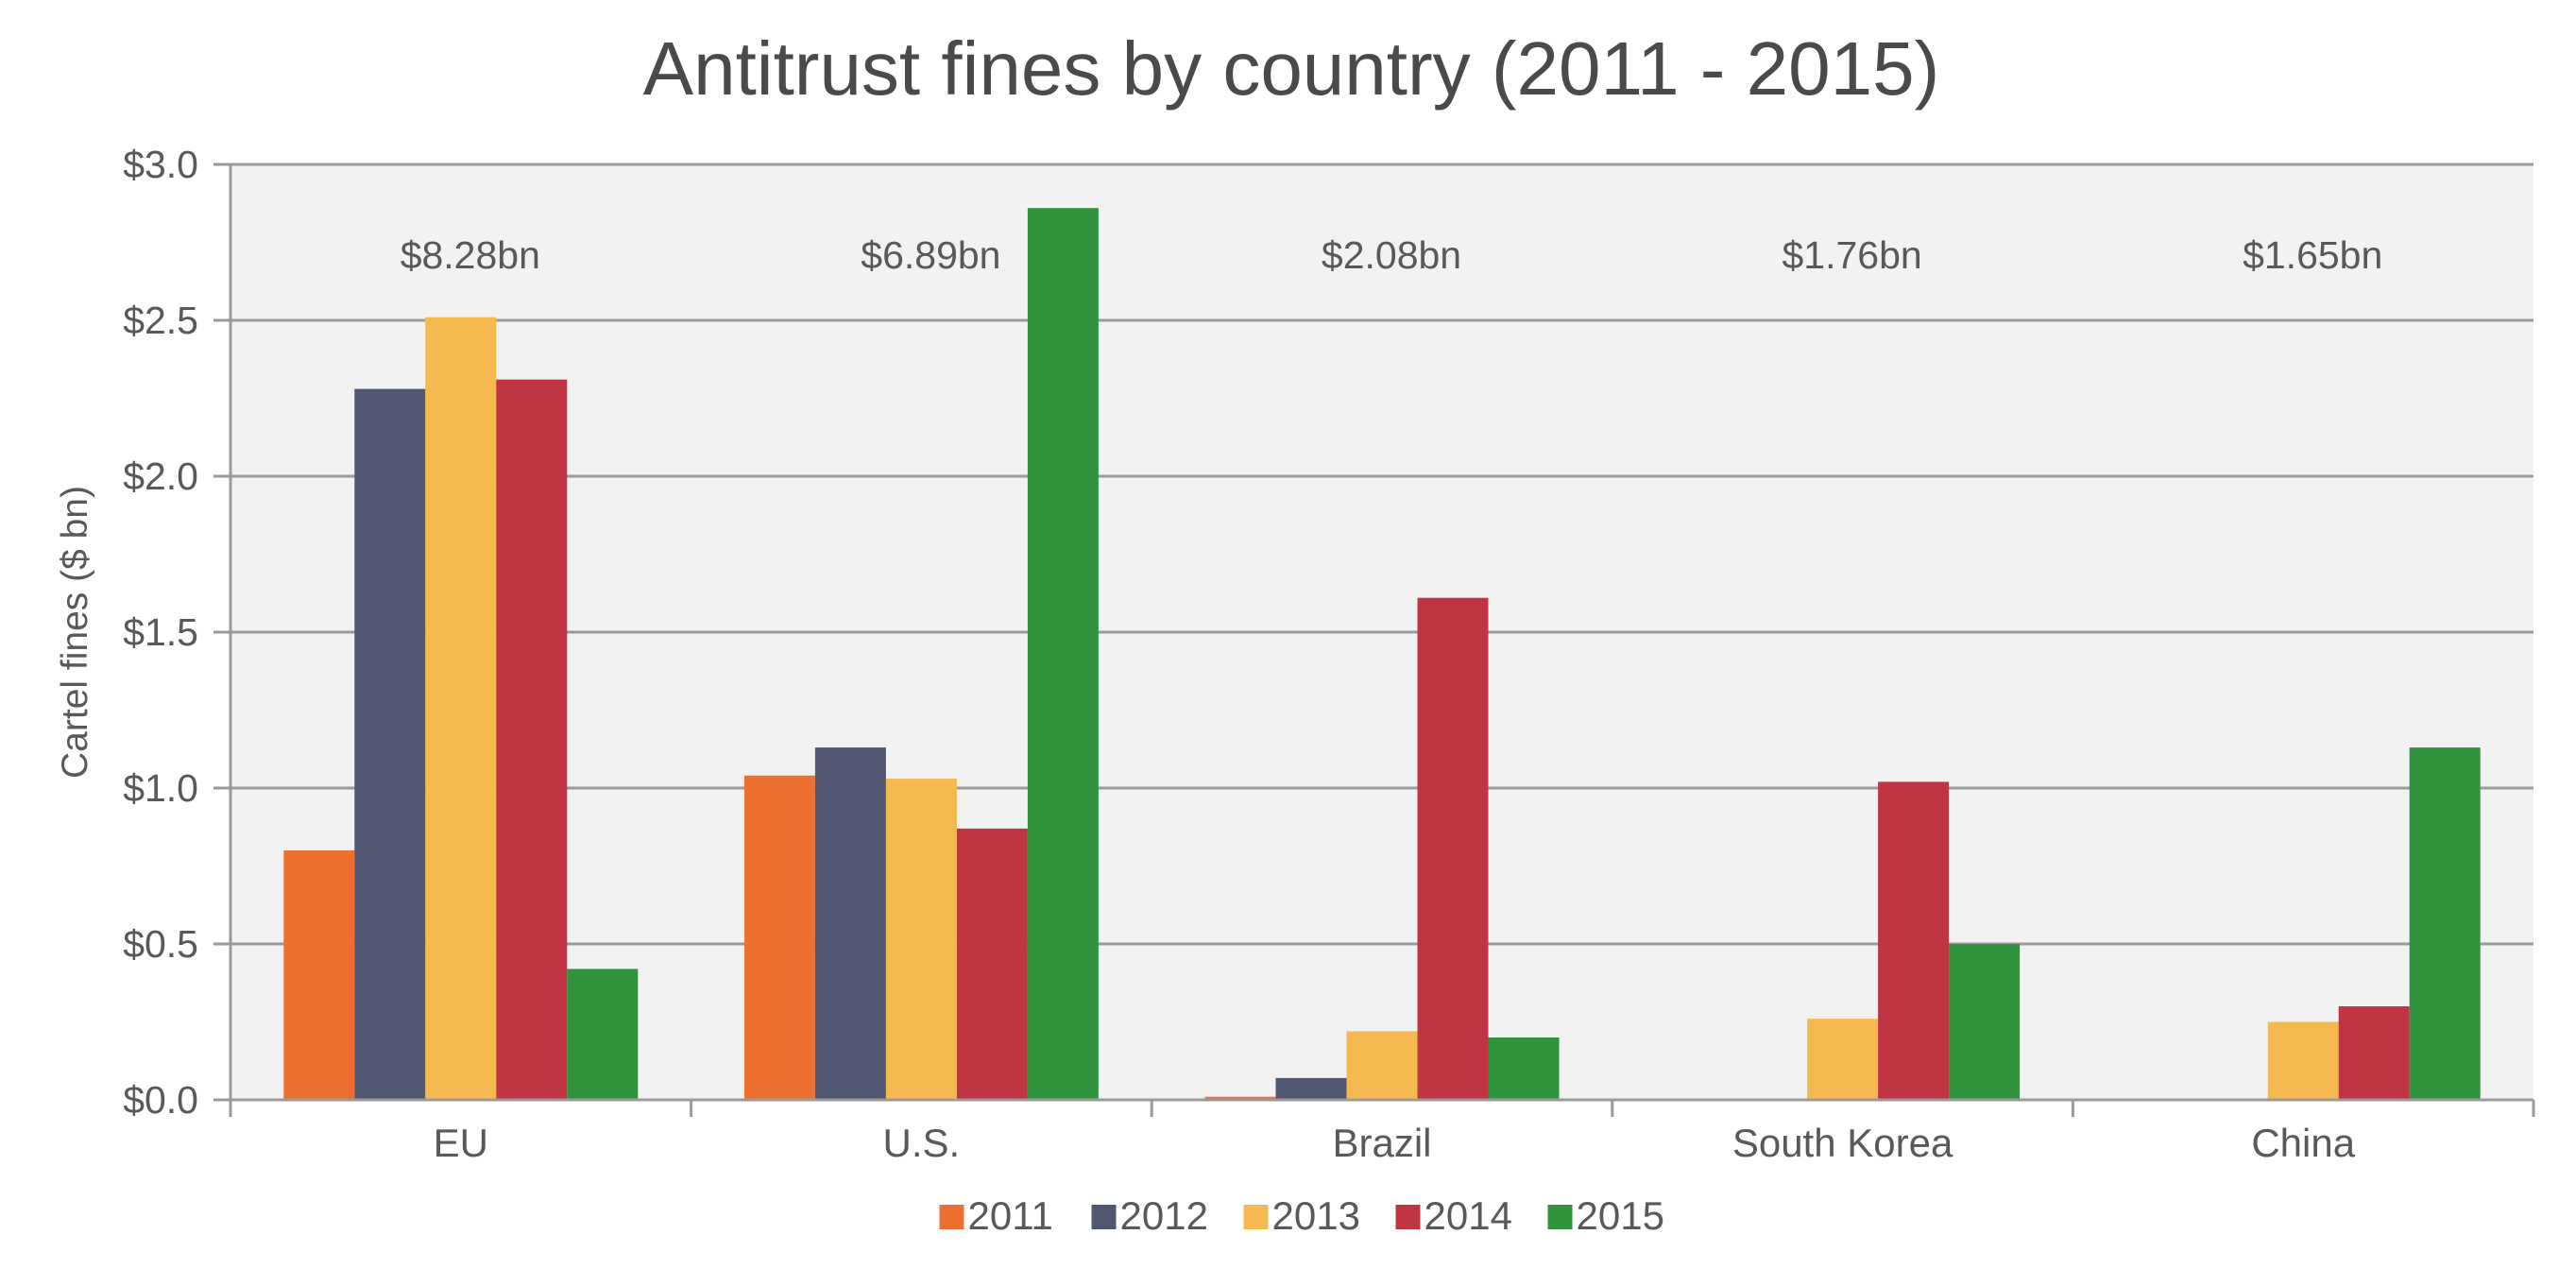 This screenshot has width=2576, height=1286. Describe the element at coordinates (779, 937) in the screenshot. I see `bar-u-s-2011` at that location.